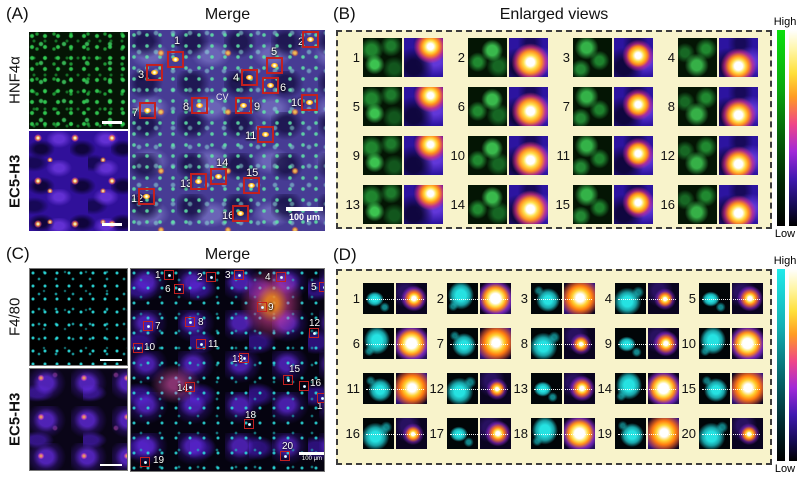 This screenshot has width=799, height=477. I want to click on panel-c-row-label-f480: F4/80, so click(15, 317).